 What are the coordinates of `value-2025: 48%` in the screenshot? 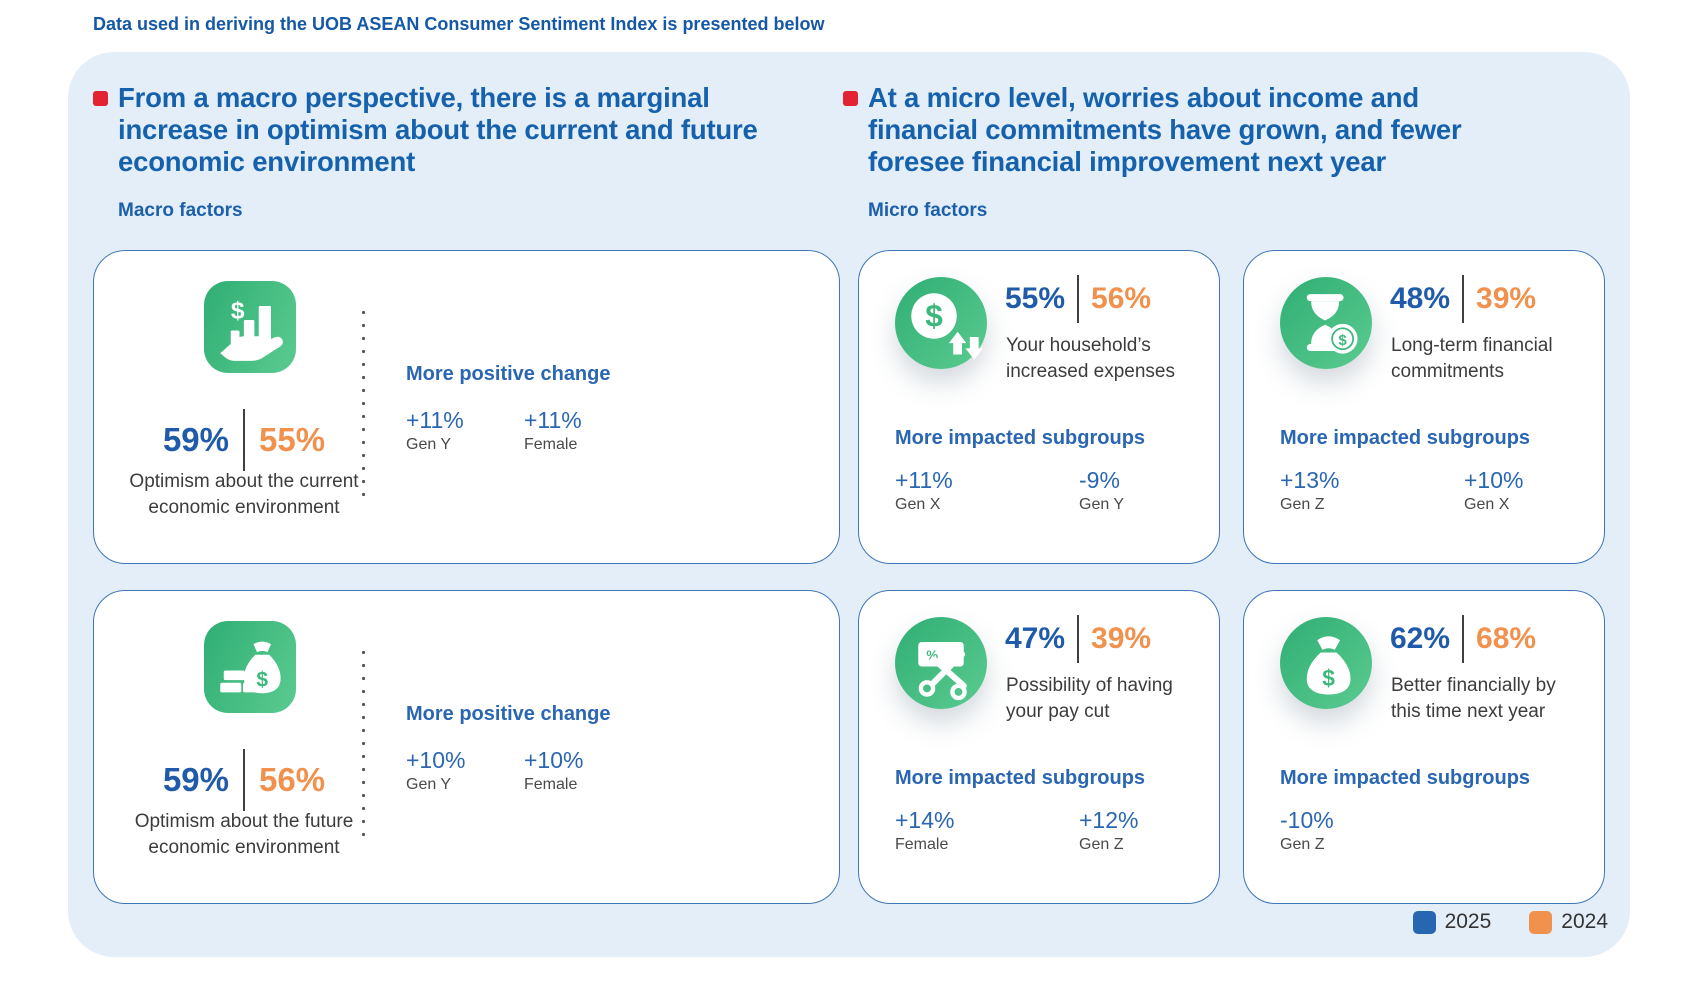 It's located at (1420, 298).